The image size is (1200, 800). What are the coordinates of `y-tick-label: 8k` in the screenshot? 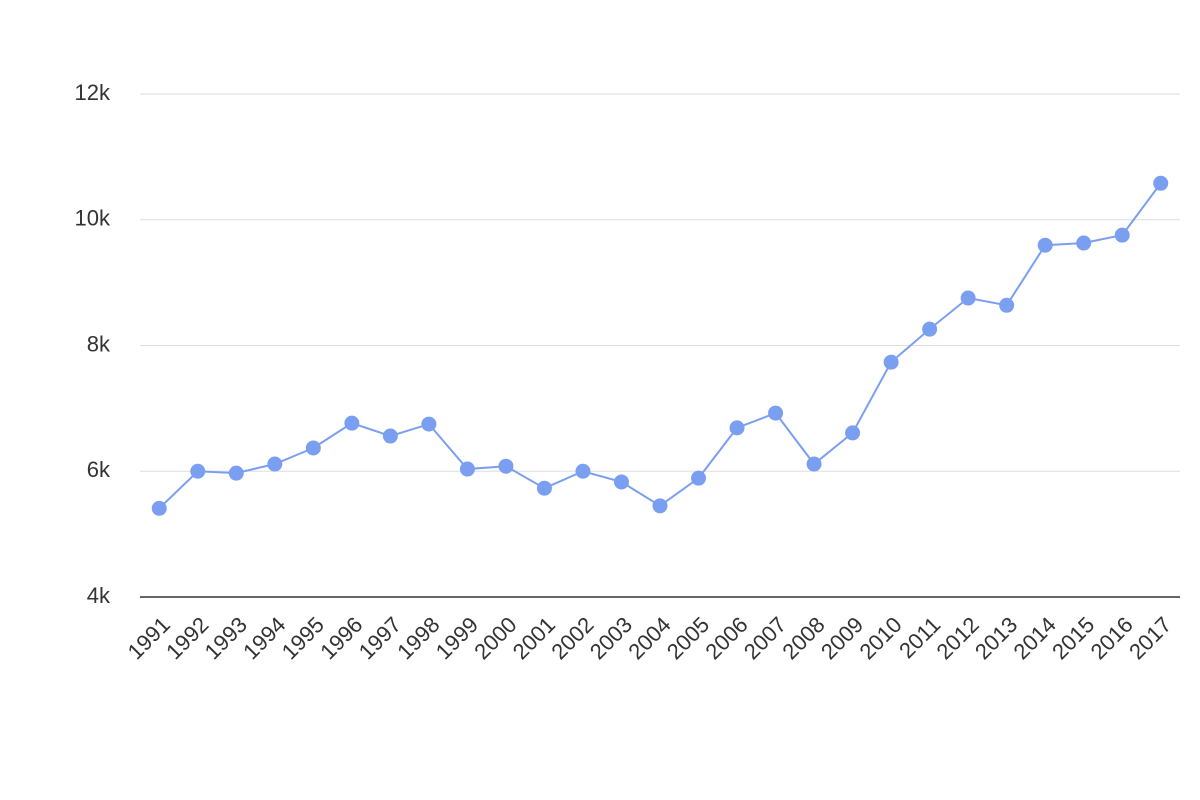 It's located at (99, 343).